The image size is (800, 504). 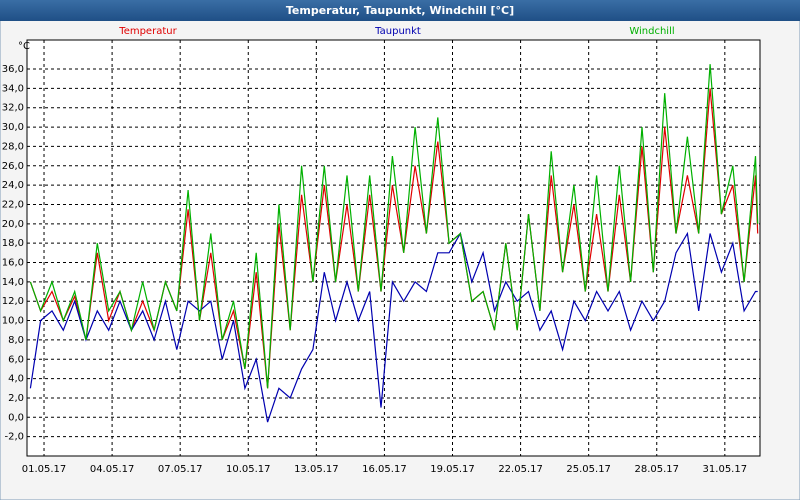 I want to click on x-tick-label: 13.05.17, so click(x=316, y=469).